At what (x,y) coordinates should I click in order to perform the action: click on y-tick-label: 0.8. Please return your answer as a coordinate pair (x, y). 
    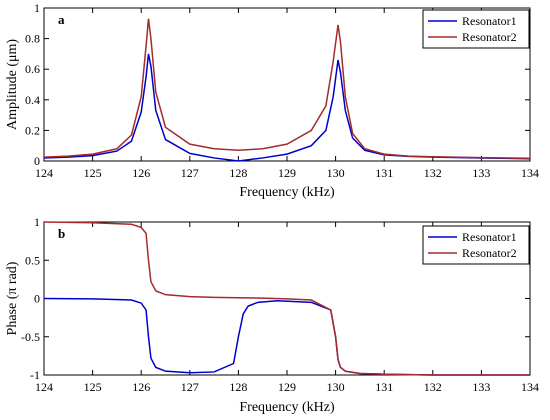
    Looking at the image, I should click on (32, 39).